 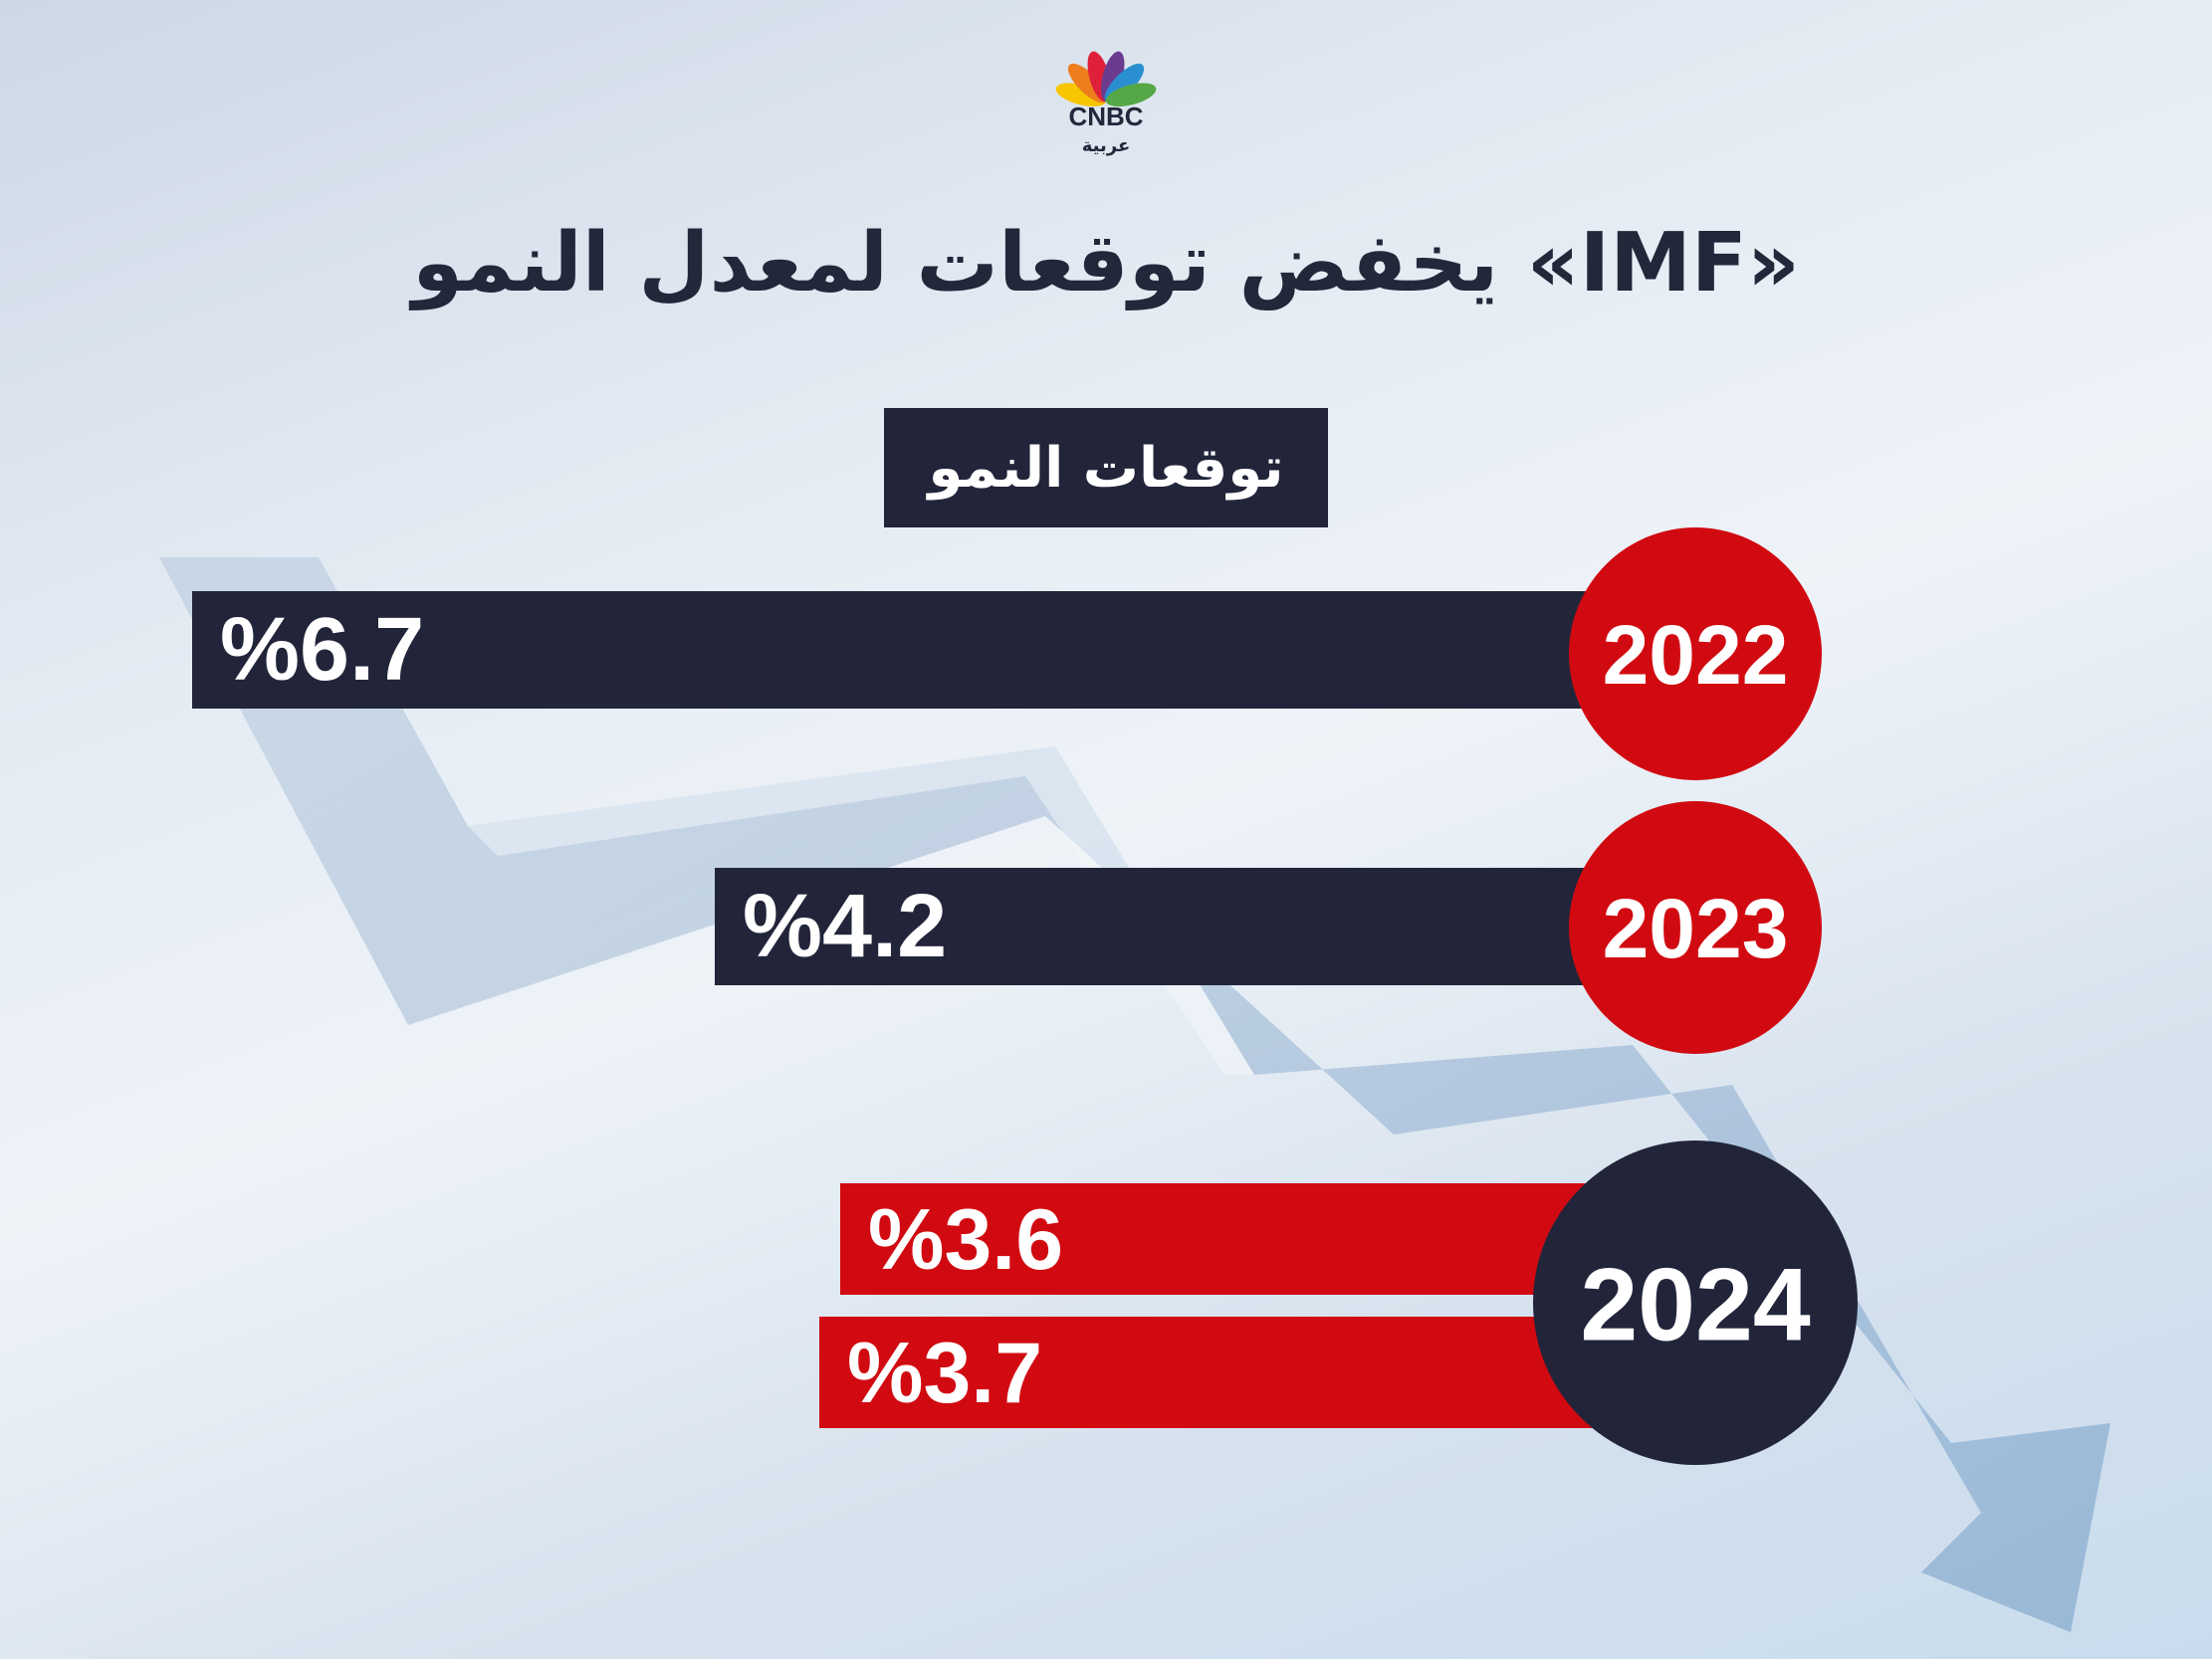 I want to click on page-title: «IMF» يخفض توقعات لمعدل النمو, so click(x=1106, y=263).